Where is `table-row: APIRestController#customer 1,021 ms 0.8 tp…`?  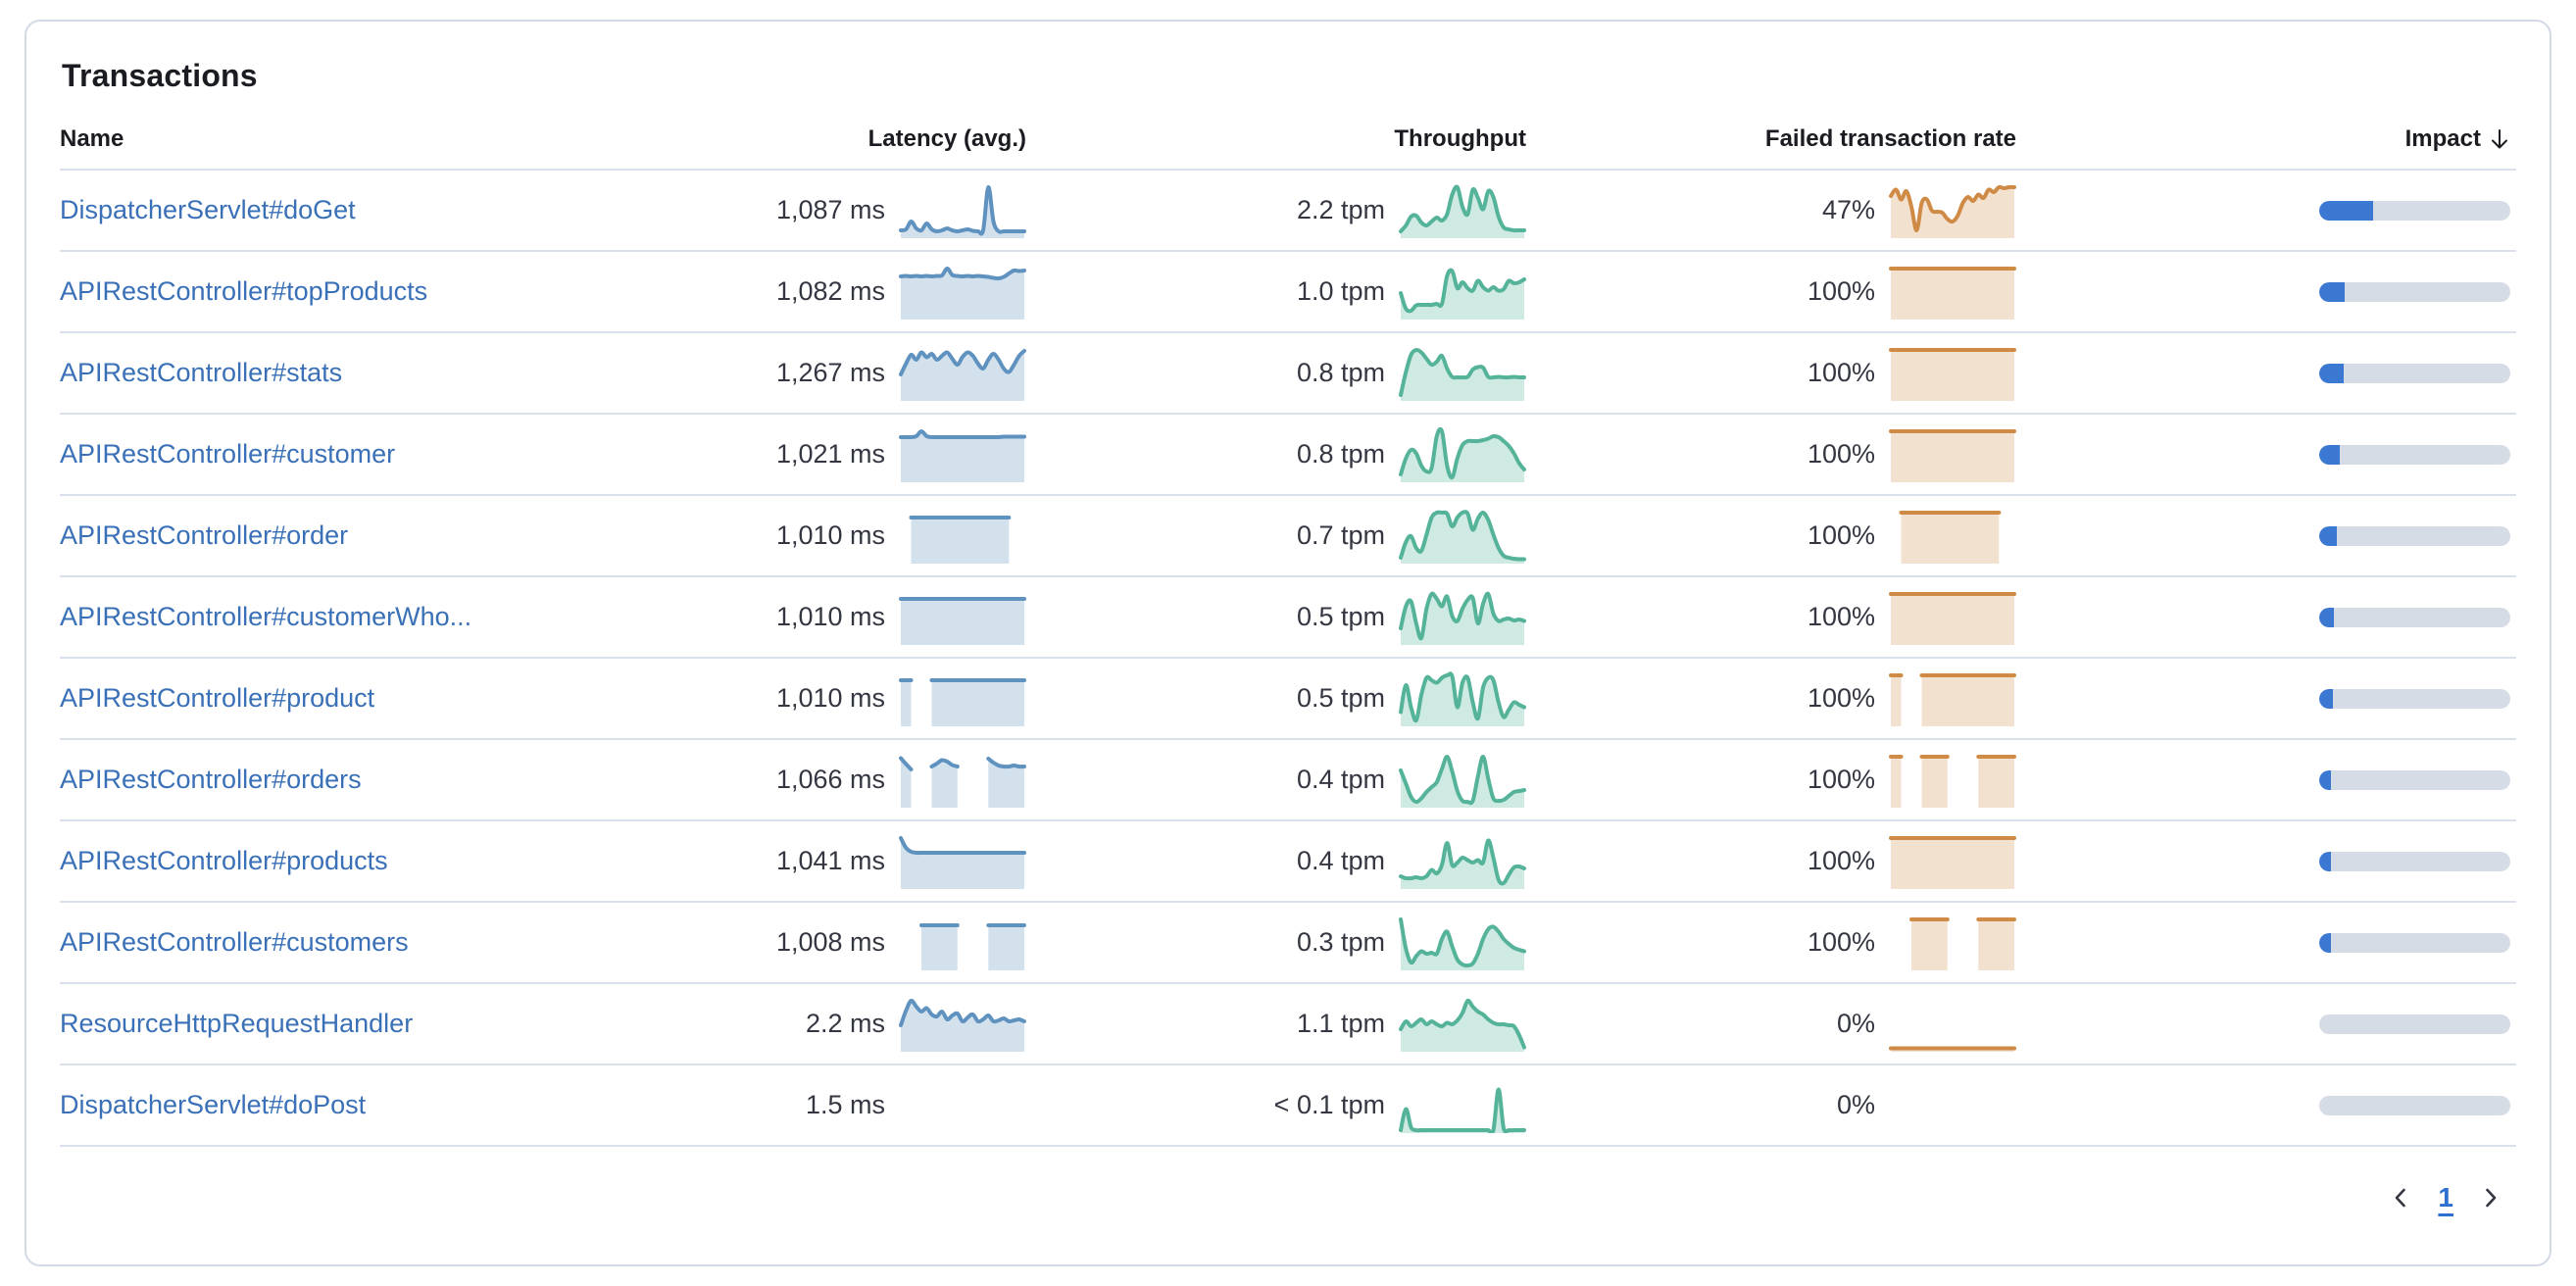
table-row: APIRestController#customer 1,021 ms 0.8 tp… is located at coordinates (1288, 456).